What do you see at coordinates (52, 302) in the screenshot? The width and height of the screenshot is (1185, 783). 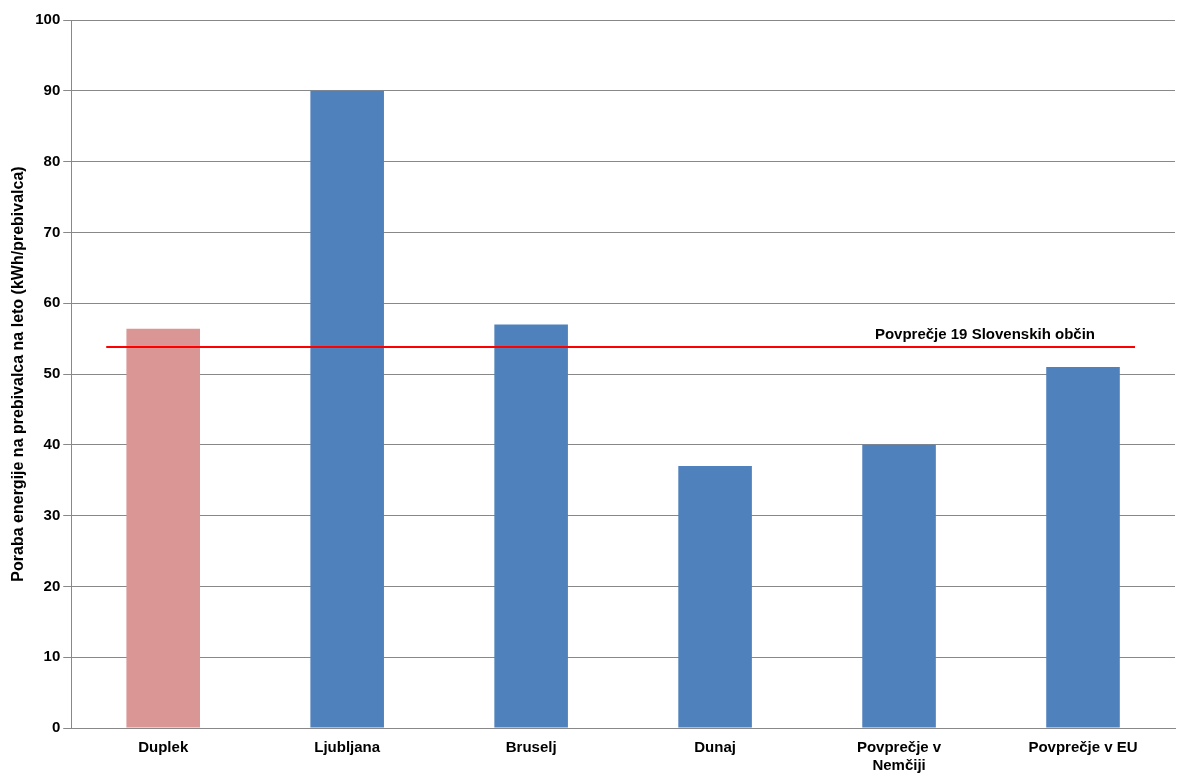 I see `y-tick-label: 60` at bounding box center [52, 302].